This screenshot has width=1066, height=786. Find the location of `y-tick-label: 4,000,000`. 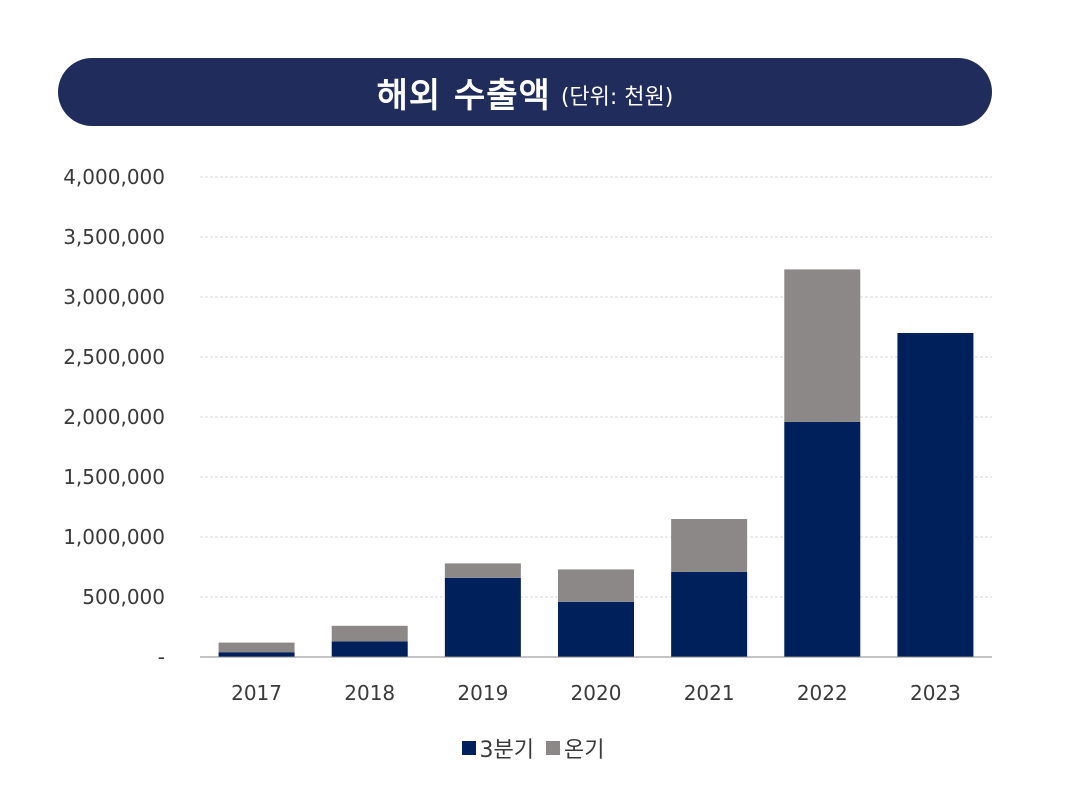

y-tick-label: 4,000,000 is located at coordinates (114, 177).